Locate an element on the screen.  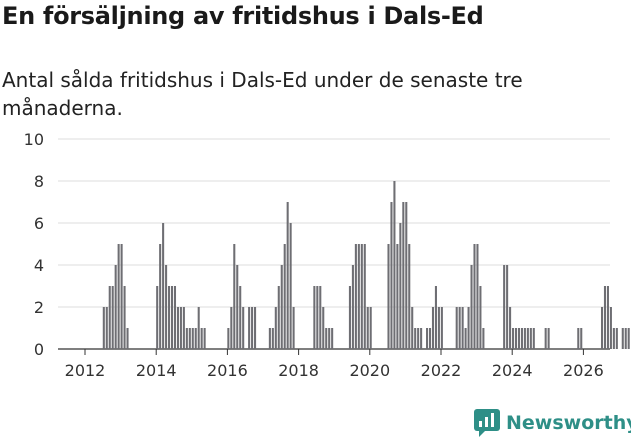
x-tick-label: 2020 is located at coordinates (369, 370).